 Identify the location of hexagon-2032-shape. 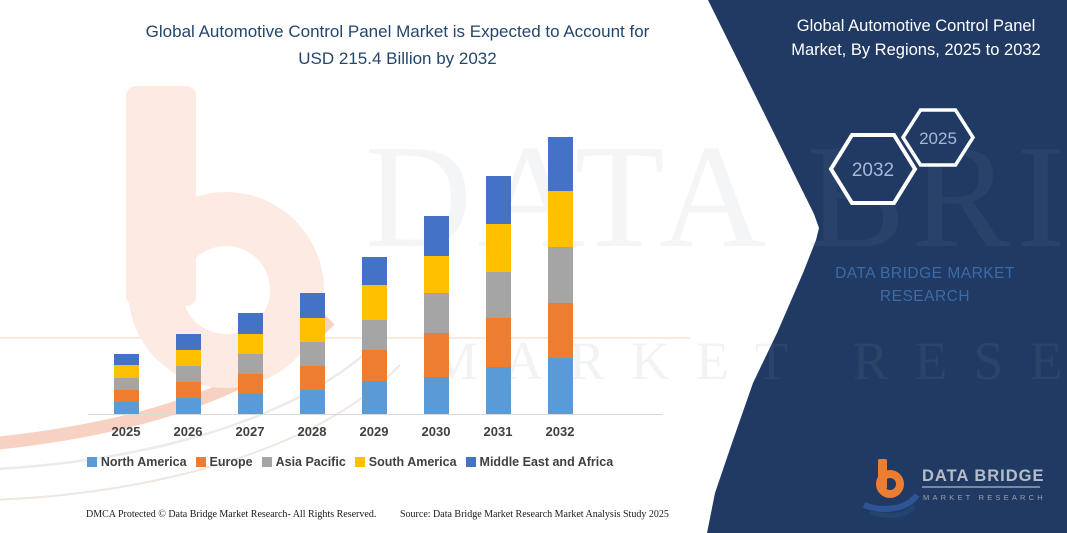
(873, 169).